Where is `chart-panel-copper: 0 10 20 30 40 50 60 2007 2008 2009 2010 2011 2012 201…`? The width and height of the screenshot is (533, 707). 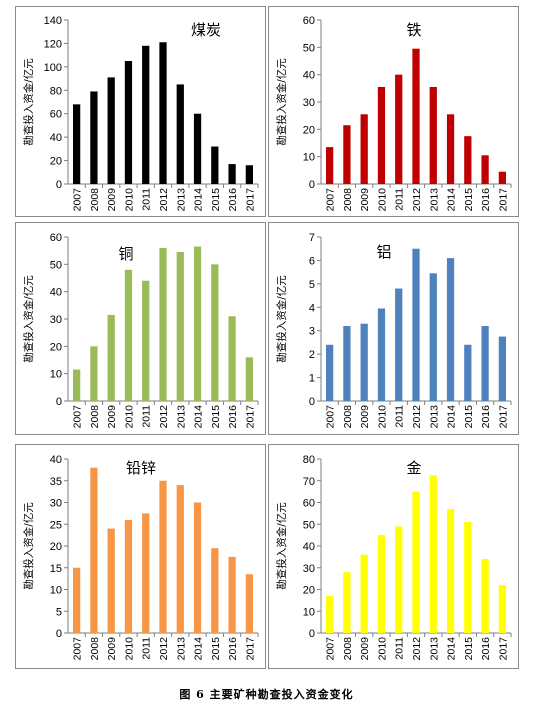
chart-panel-copper: 0 10 20 30 40 50 60 2007 2008 2009 2010 2011 2012 201… is located at coordinates (140, 328).